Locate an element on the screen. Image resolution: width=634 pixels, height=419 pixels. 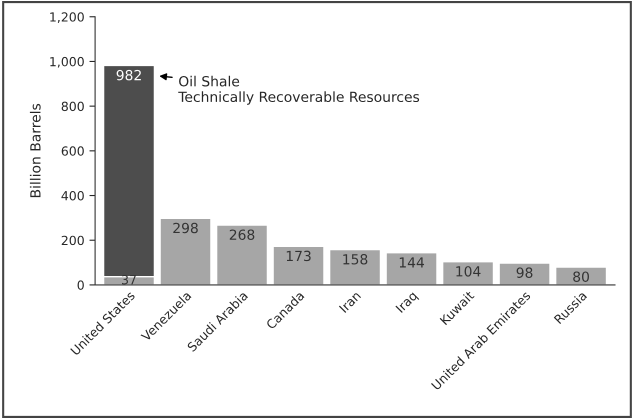
y-tick-label: 200 is located at coordinates (73, 241).